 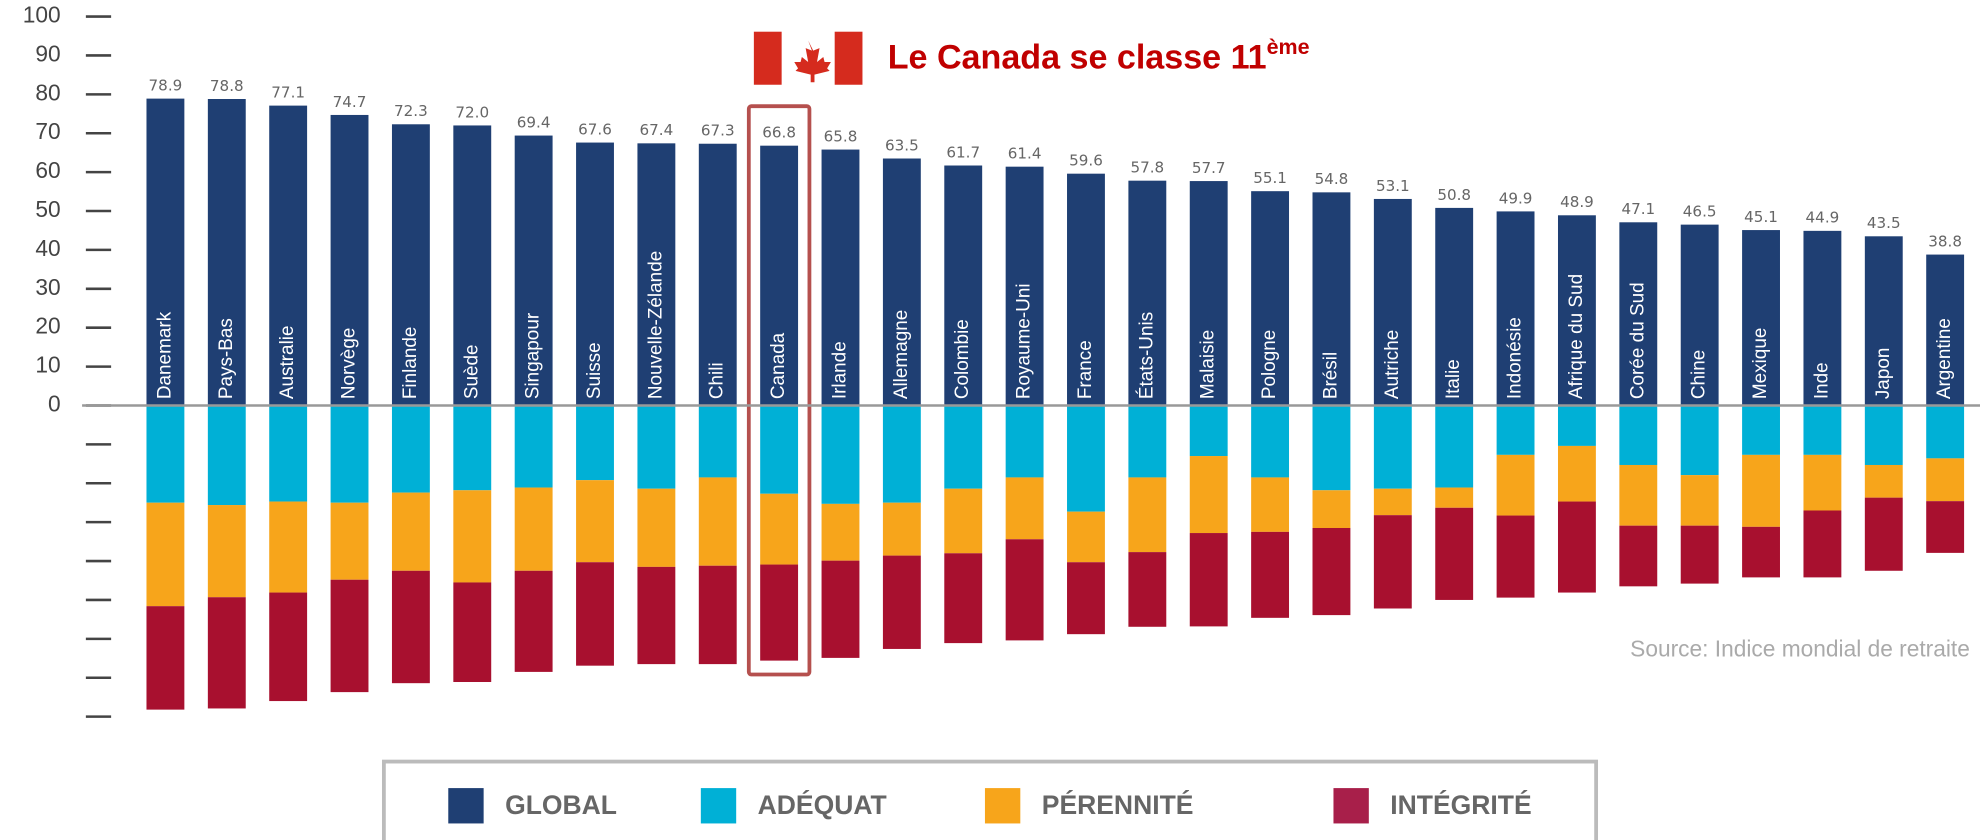 What do you see at coordinates (1699, 374) in the screenshot?
I see `category-label: Chine` at bounding box center [1699, 374].